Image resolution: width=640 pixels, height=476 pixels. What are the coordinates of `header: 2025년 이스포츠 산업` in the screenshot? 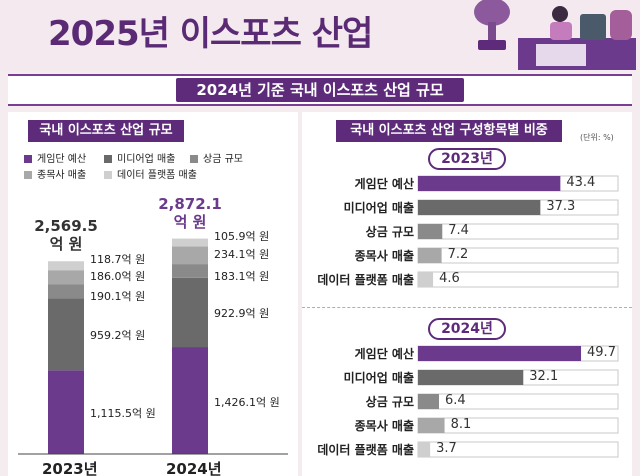 It's located at (320, 35).